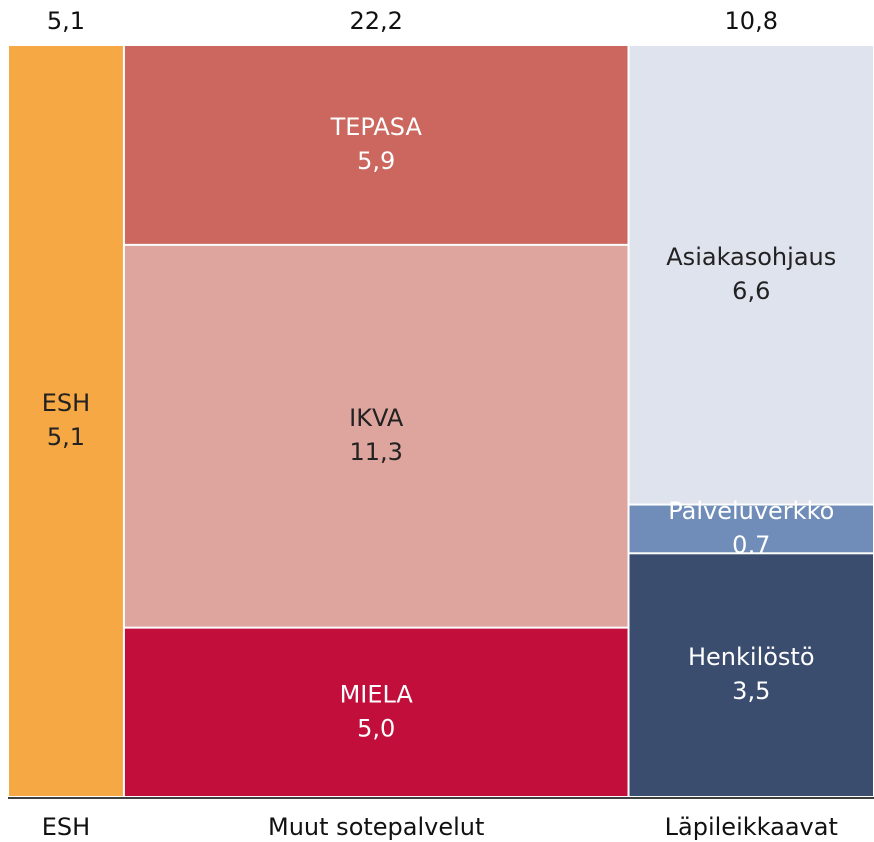 The height and width of the screenshot is (842, 874). I want to click on segment-value: 11,3, so click(376, 452).